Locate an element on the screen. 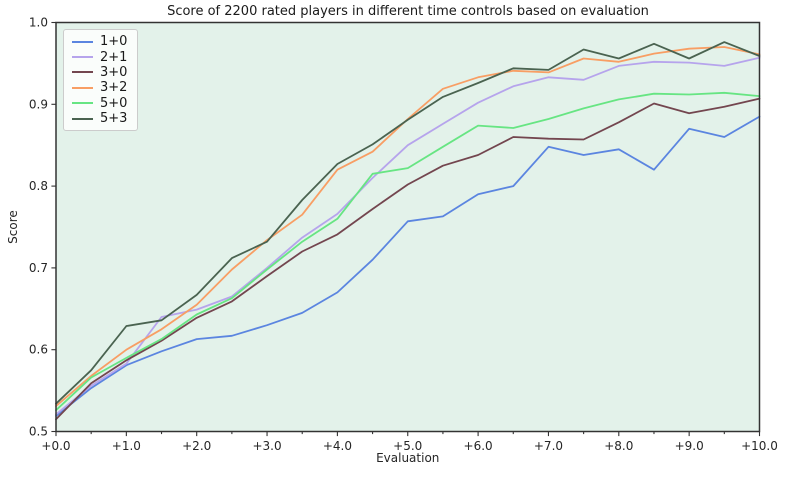 Image resolution: width=800 pixels, height=480 pixels. legend-label: 3+0 is located at coordinates (114, 72).